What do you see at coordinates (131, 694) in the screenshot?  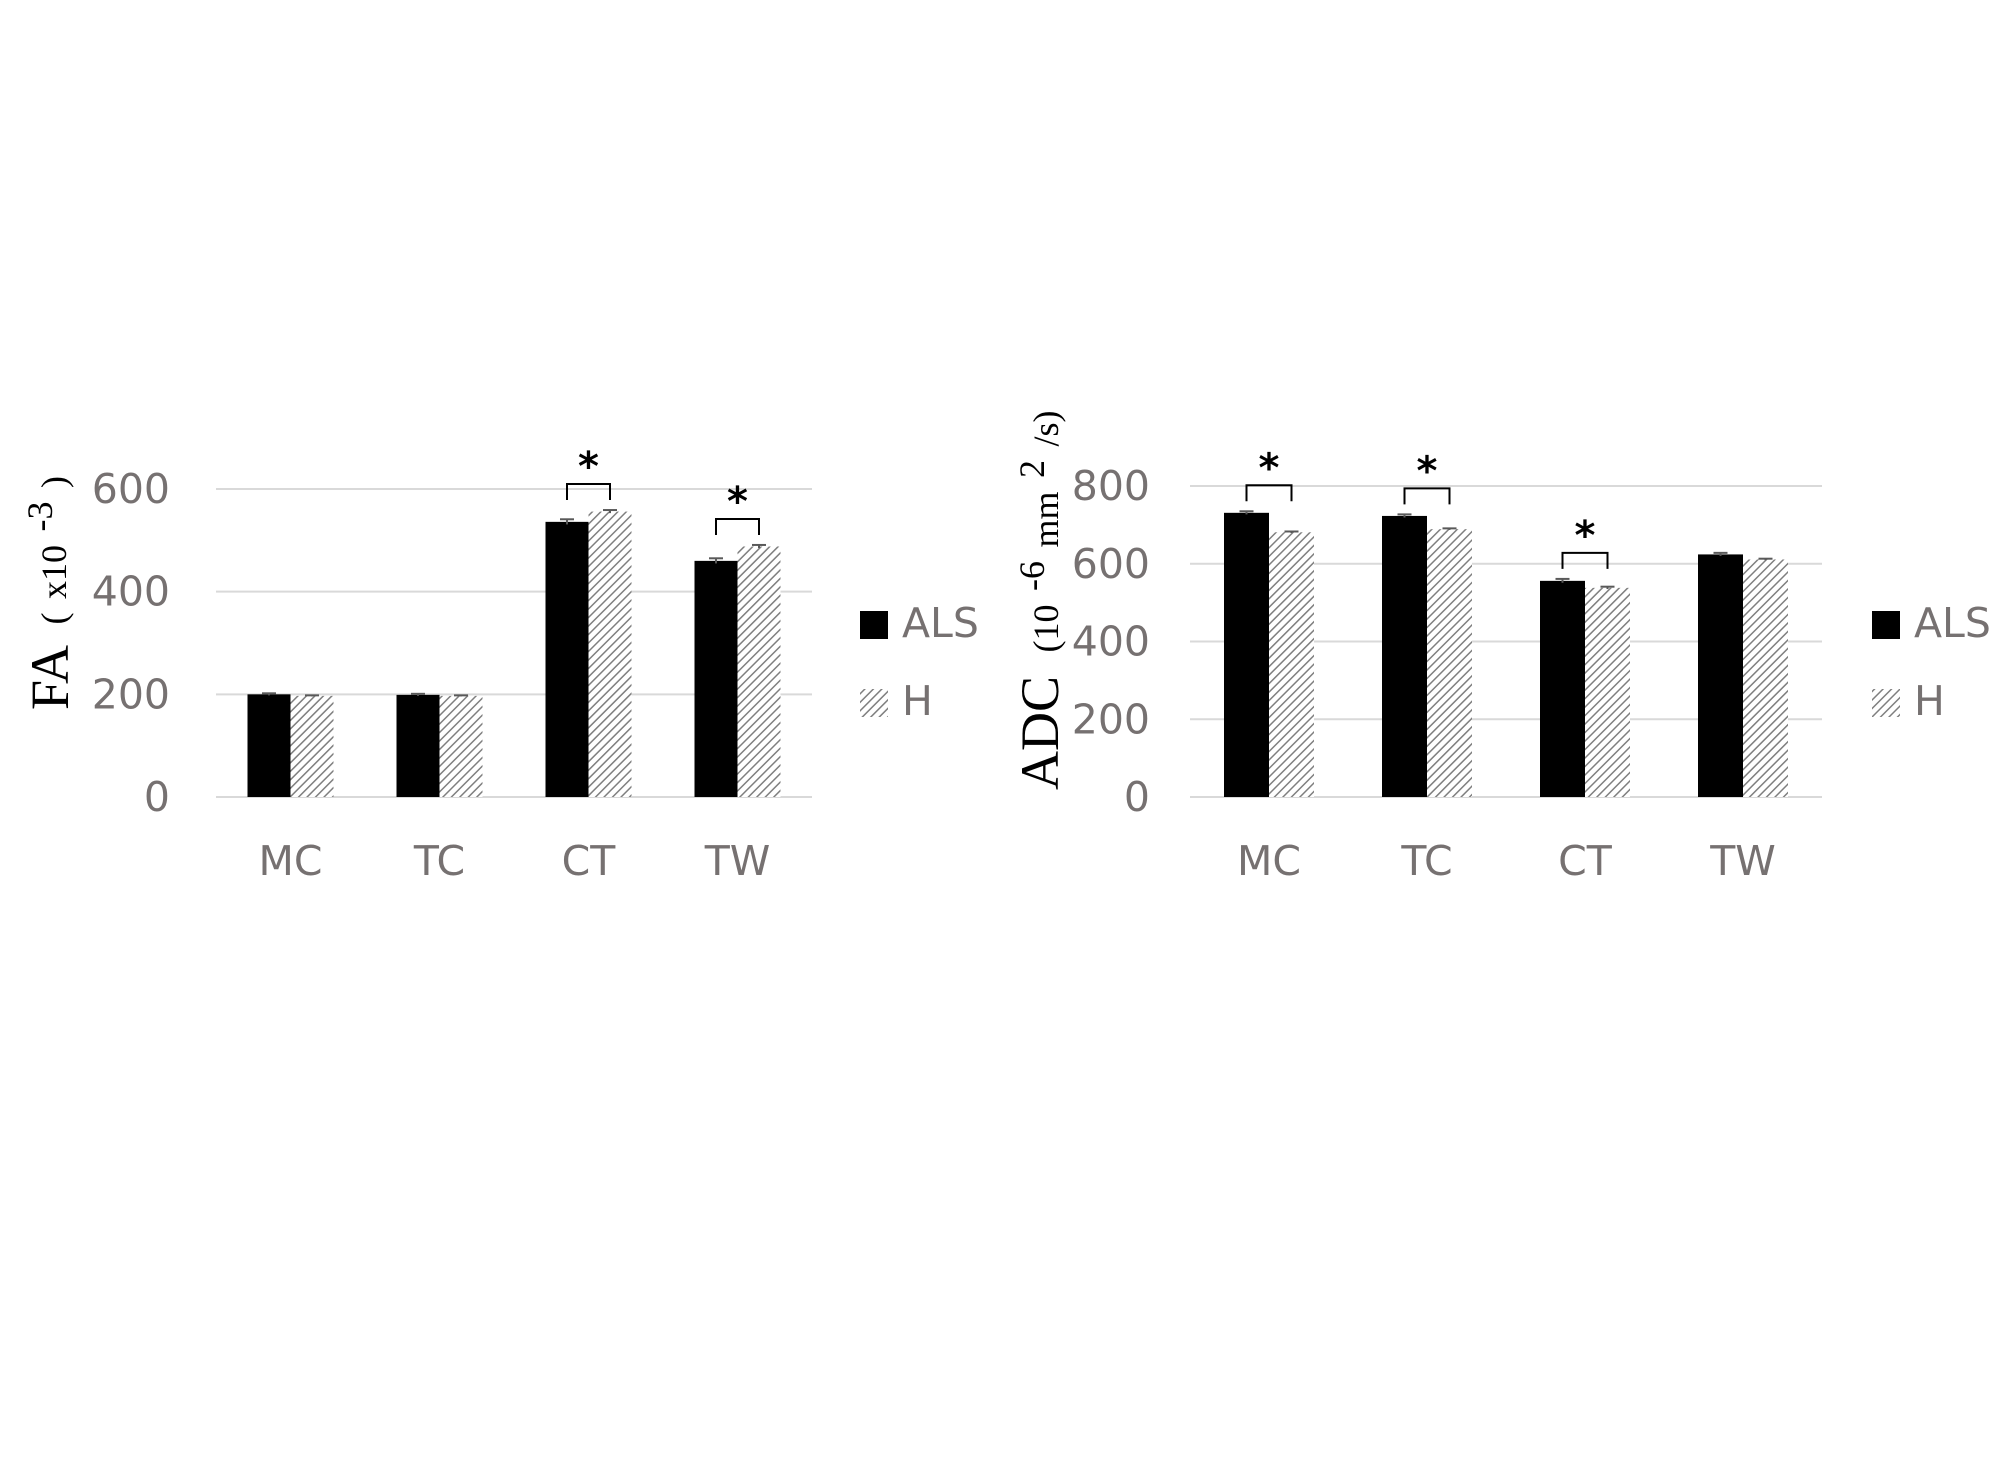 I see `fa-y-tick-label: 200` at bounding box center [131, 694].